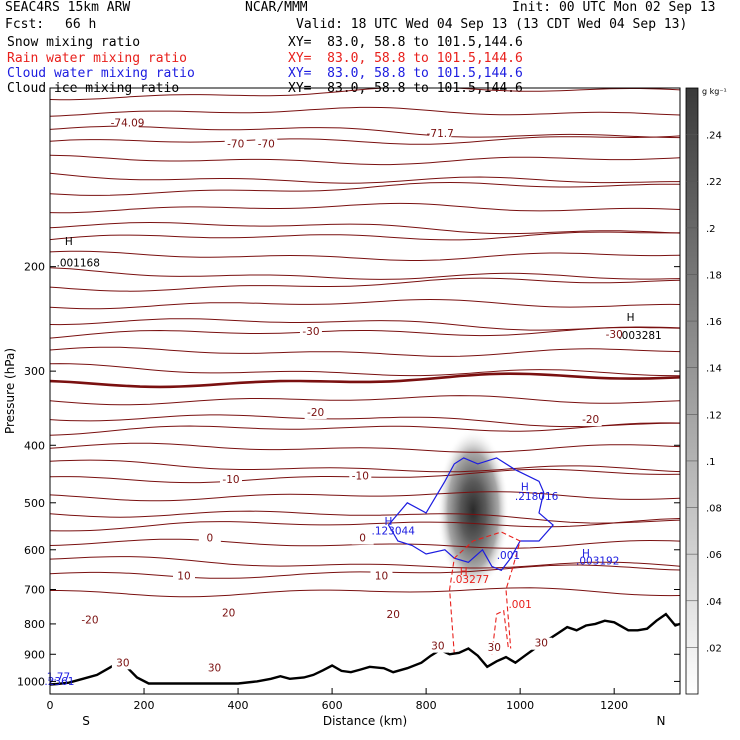 The height and width of the screenshot is (740, 740). I want to click on colorbar: .02 .04 .06 .08 .1 .12 .14 .16 .18 .2 .22 .24 g kg⁻¹, so click(706, 391).